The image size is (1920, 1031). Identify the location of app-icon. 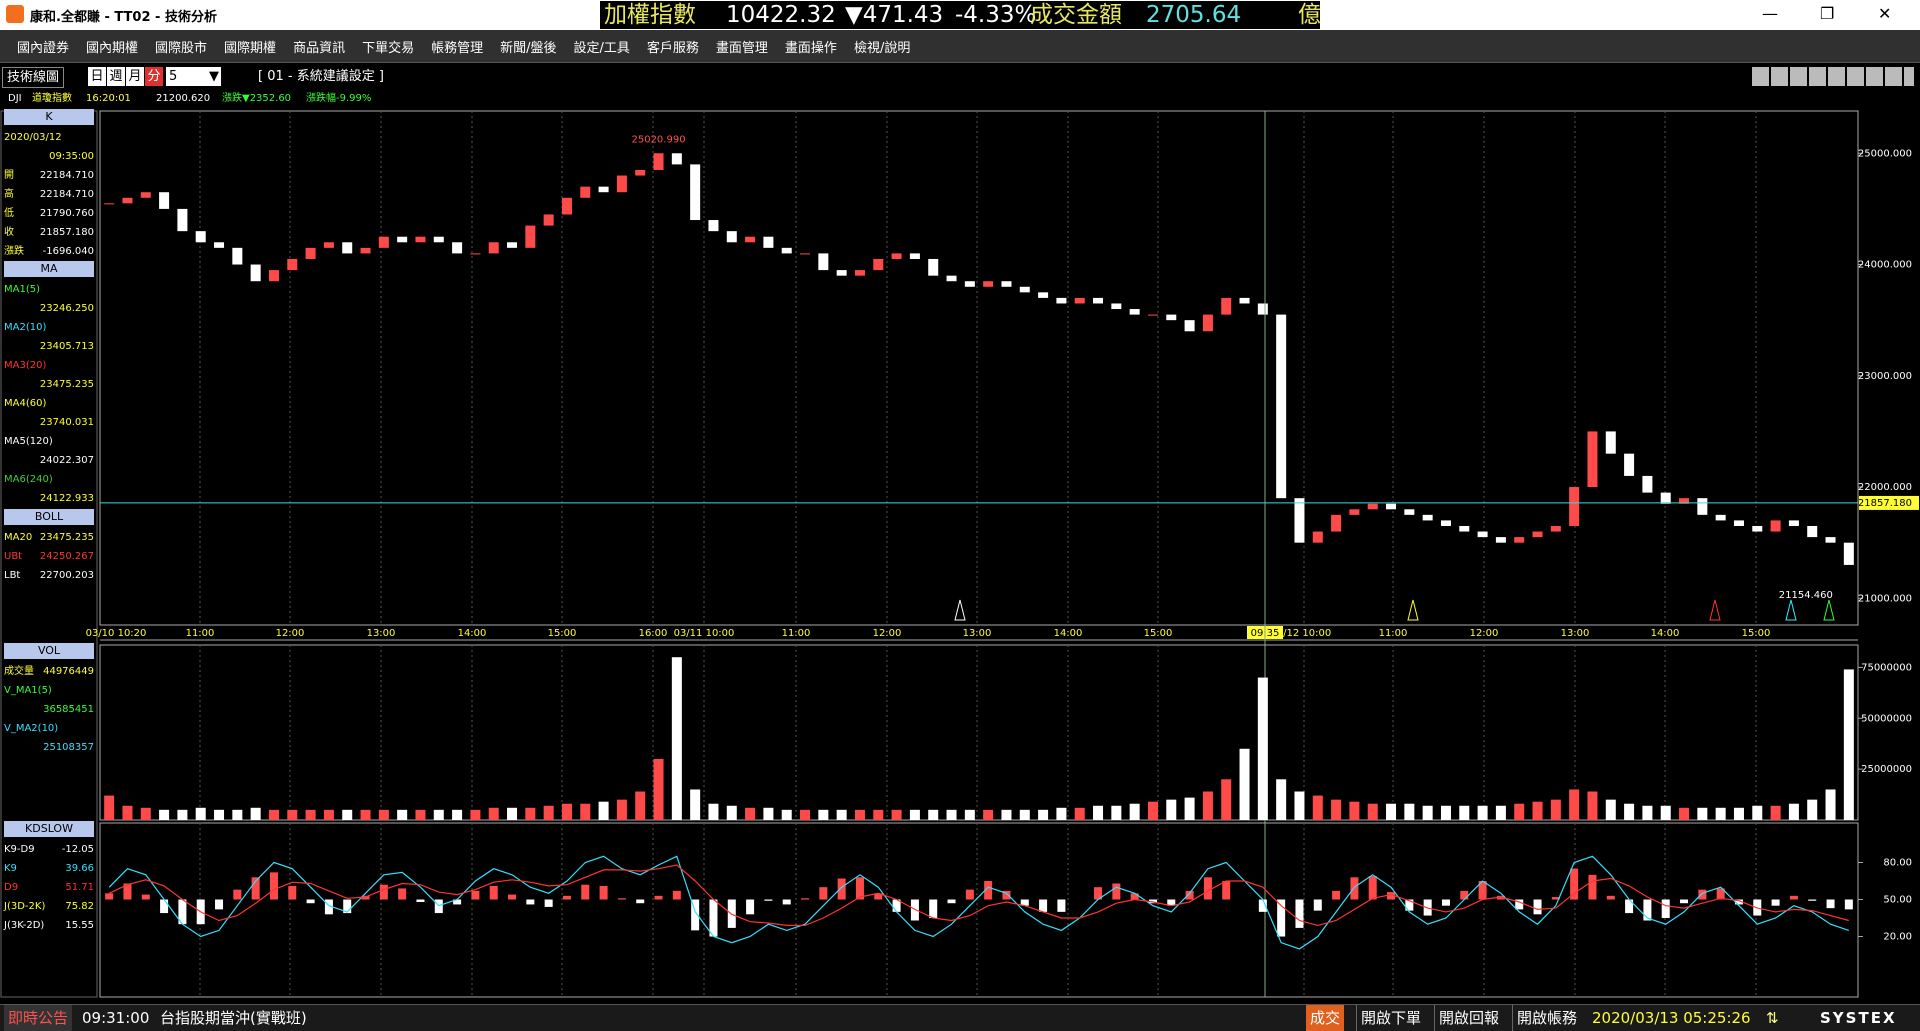
(15, 14).